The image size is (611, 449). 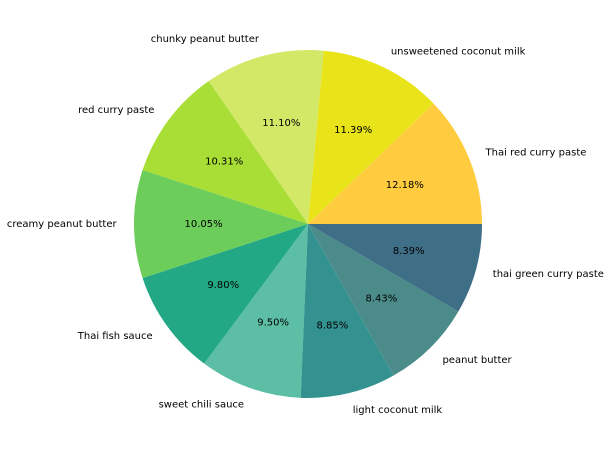 What do you see at coordinates (62, 224) in the screenshot?
I see `category-label-creamy-peanut-butter: creamy peanut butter` at bounding box center [62, 224].